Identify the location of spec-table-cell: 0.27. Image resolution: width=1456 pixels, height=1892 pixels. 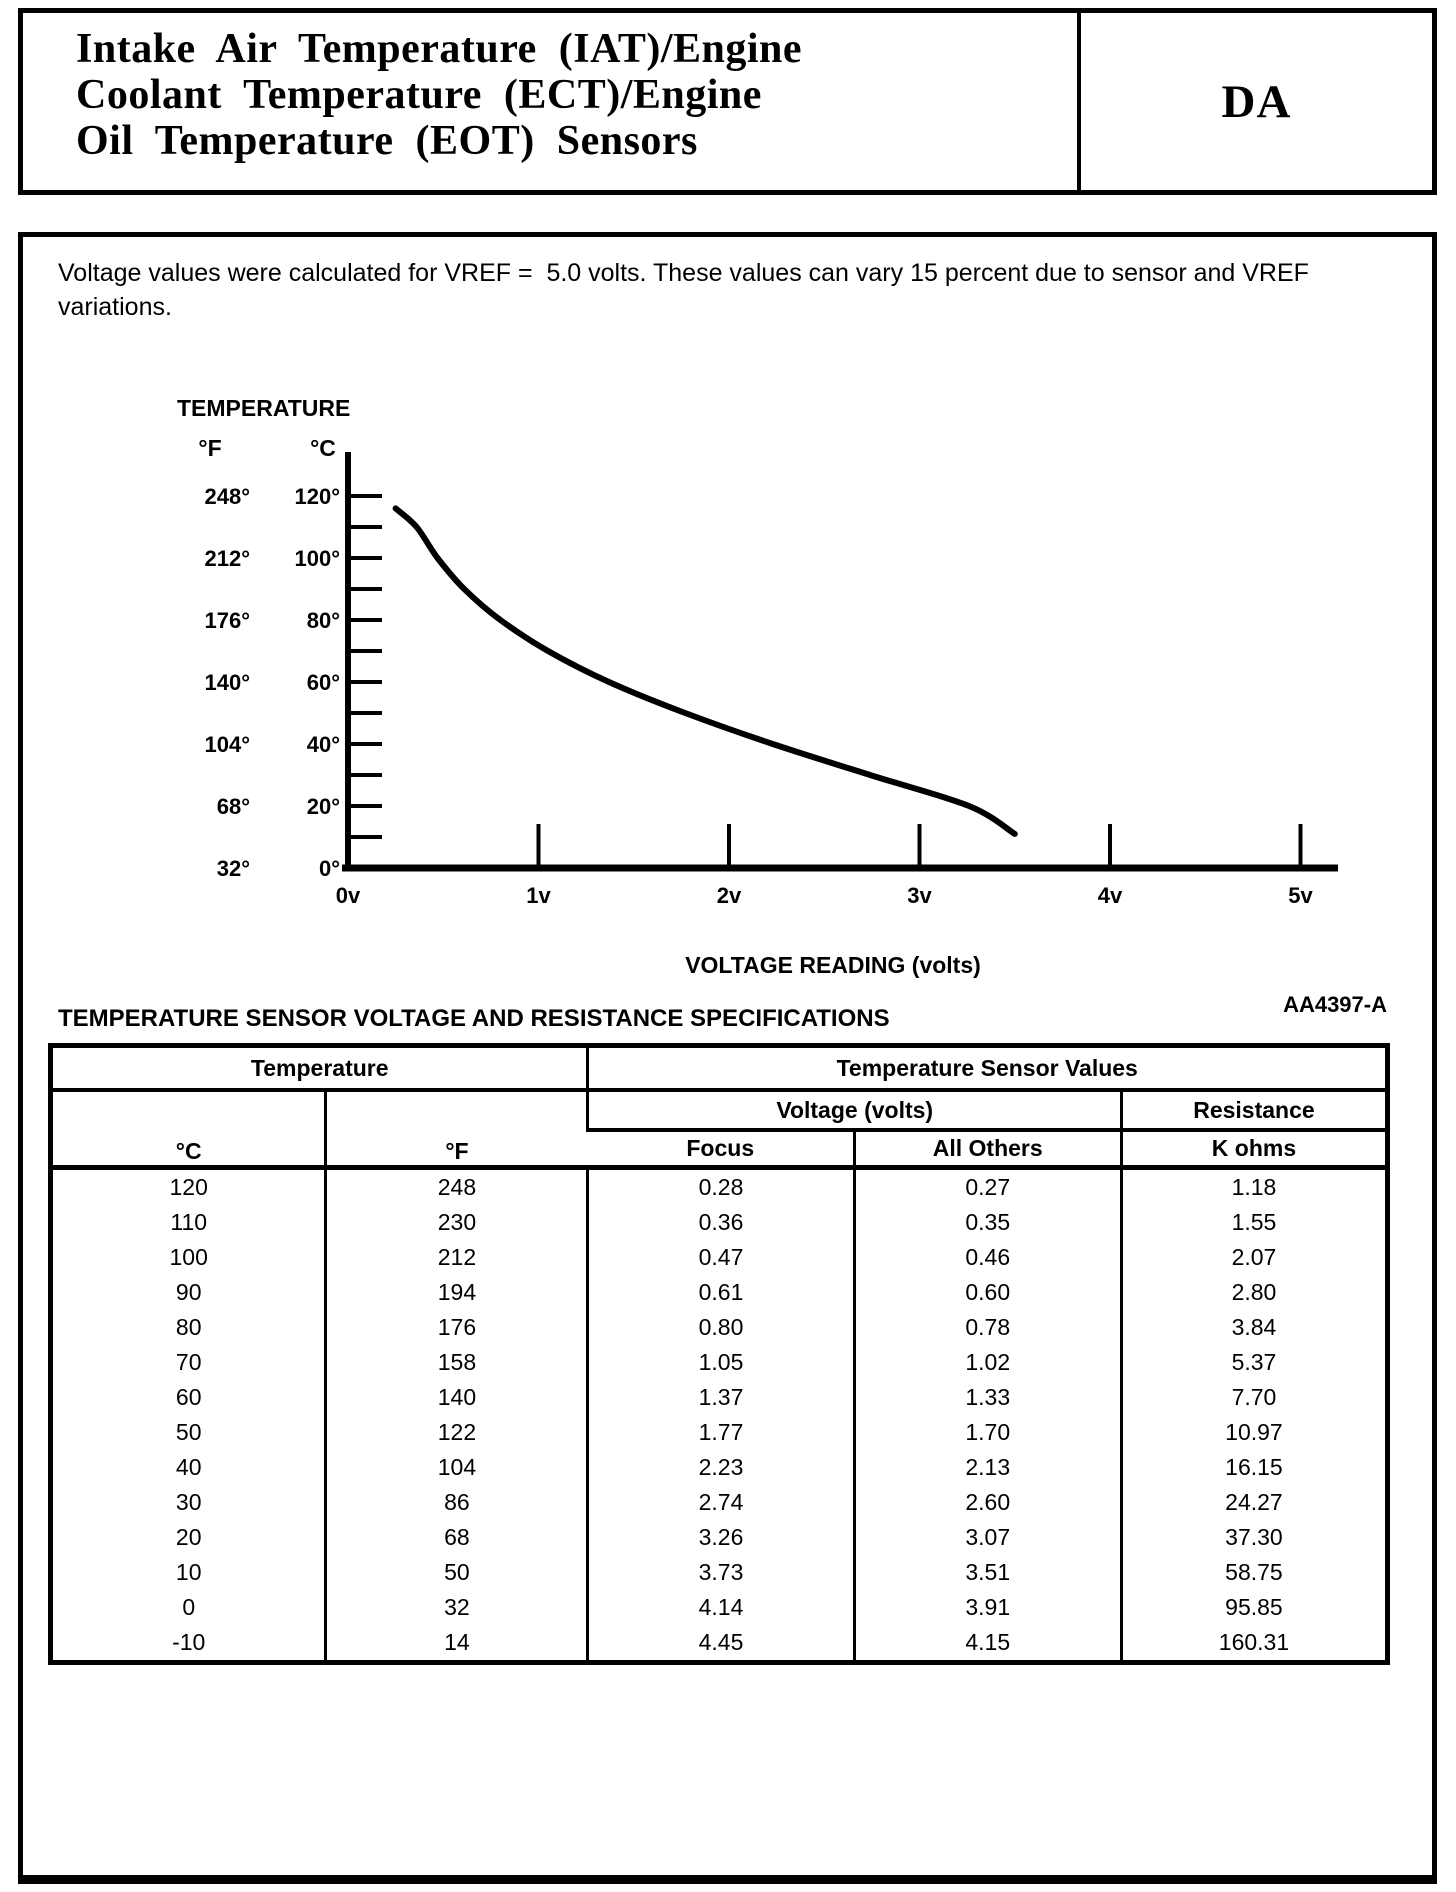
(987, 1186).